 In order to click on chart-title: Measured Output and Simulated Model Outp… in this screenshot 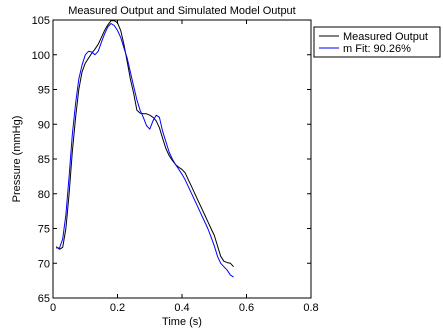, I will do `click(181, 11)`.